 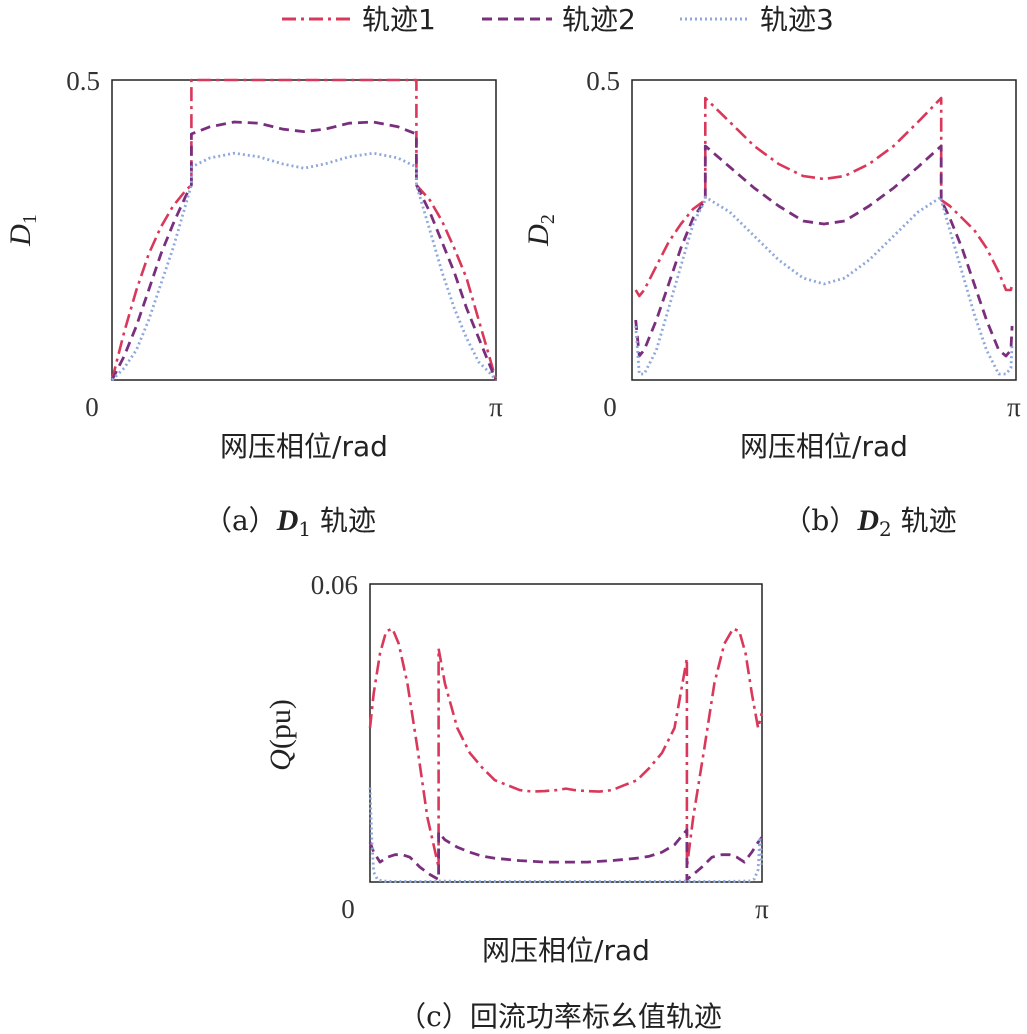 I want to click on panel-a-frame, so click(x=304, y=230).